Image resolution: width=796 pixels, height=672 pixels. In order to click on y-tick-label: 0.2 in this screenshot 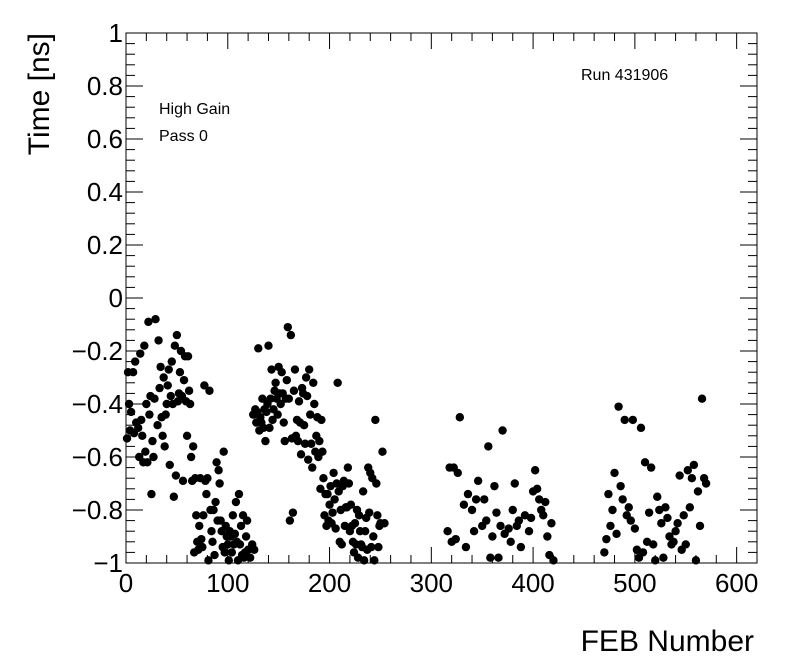, I will do `click(105, 245)`.